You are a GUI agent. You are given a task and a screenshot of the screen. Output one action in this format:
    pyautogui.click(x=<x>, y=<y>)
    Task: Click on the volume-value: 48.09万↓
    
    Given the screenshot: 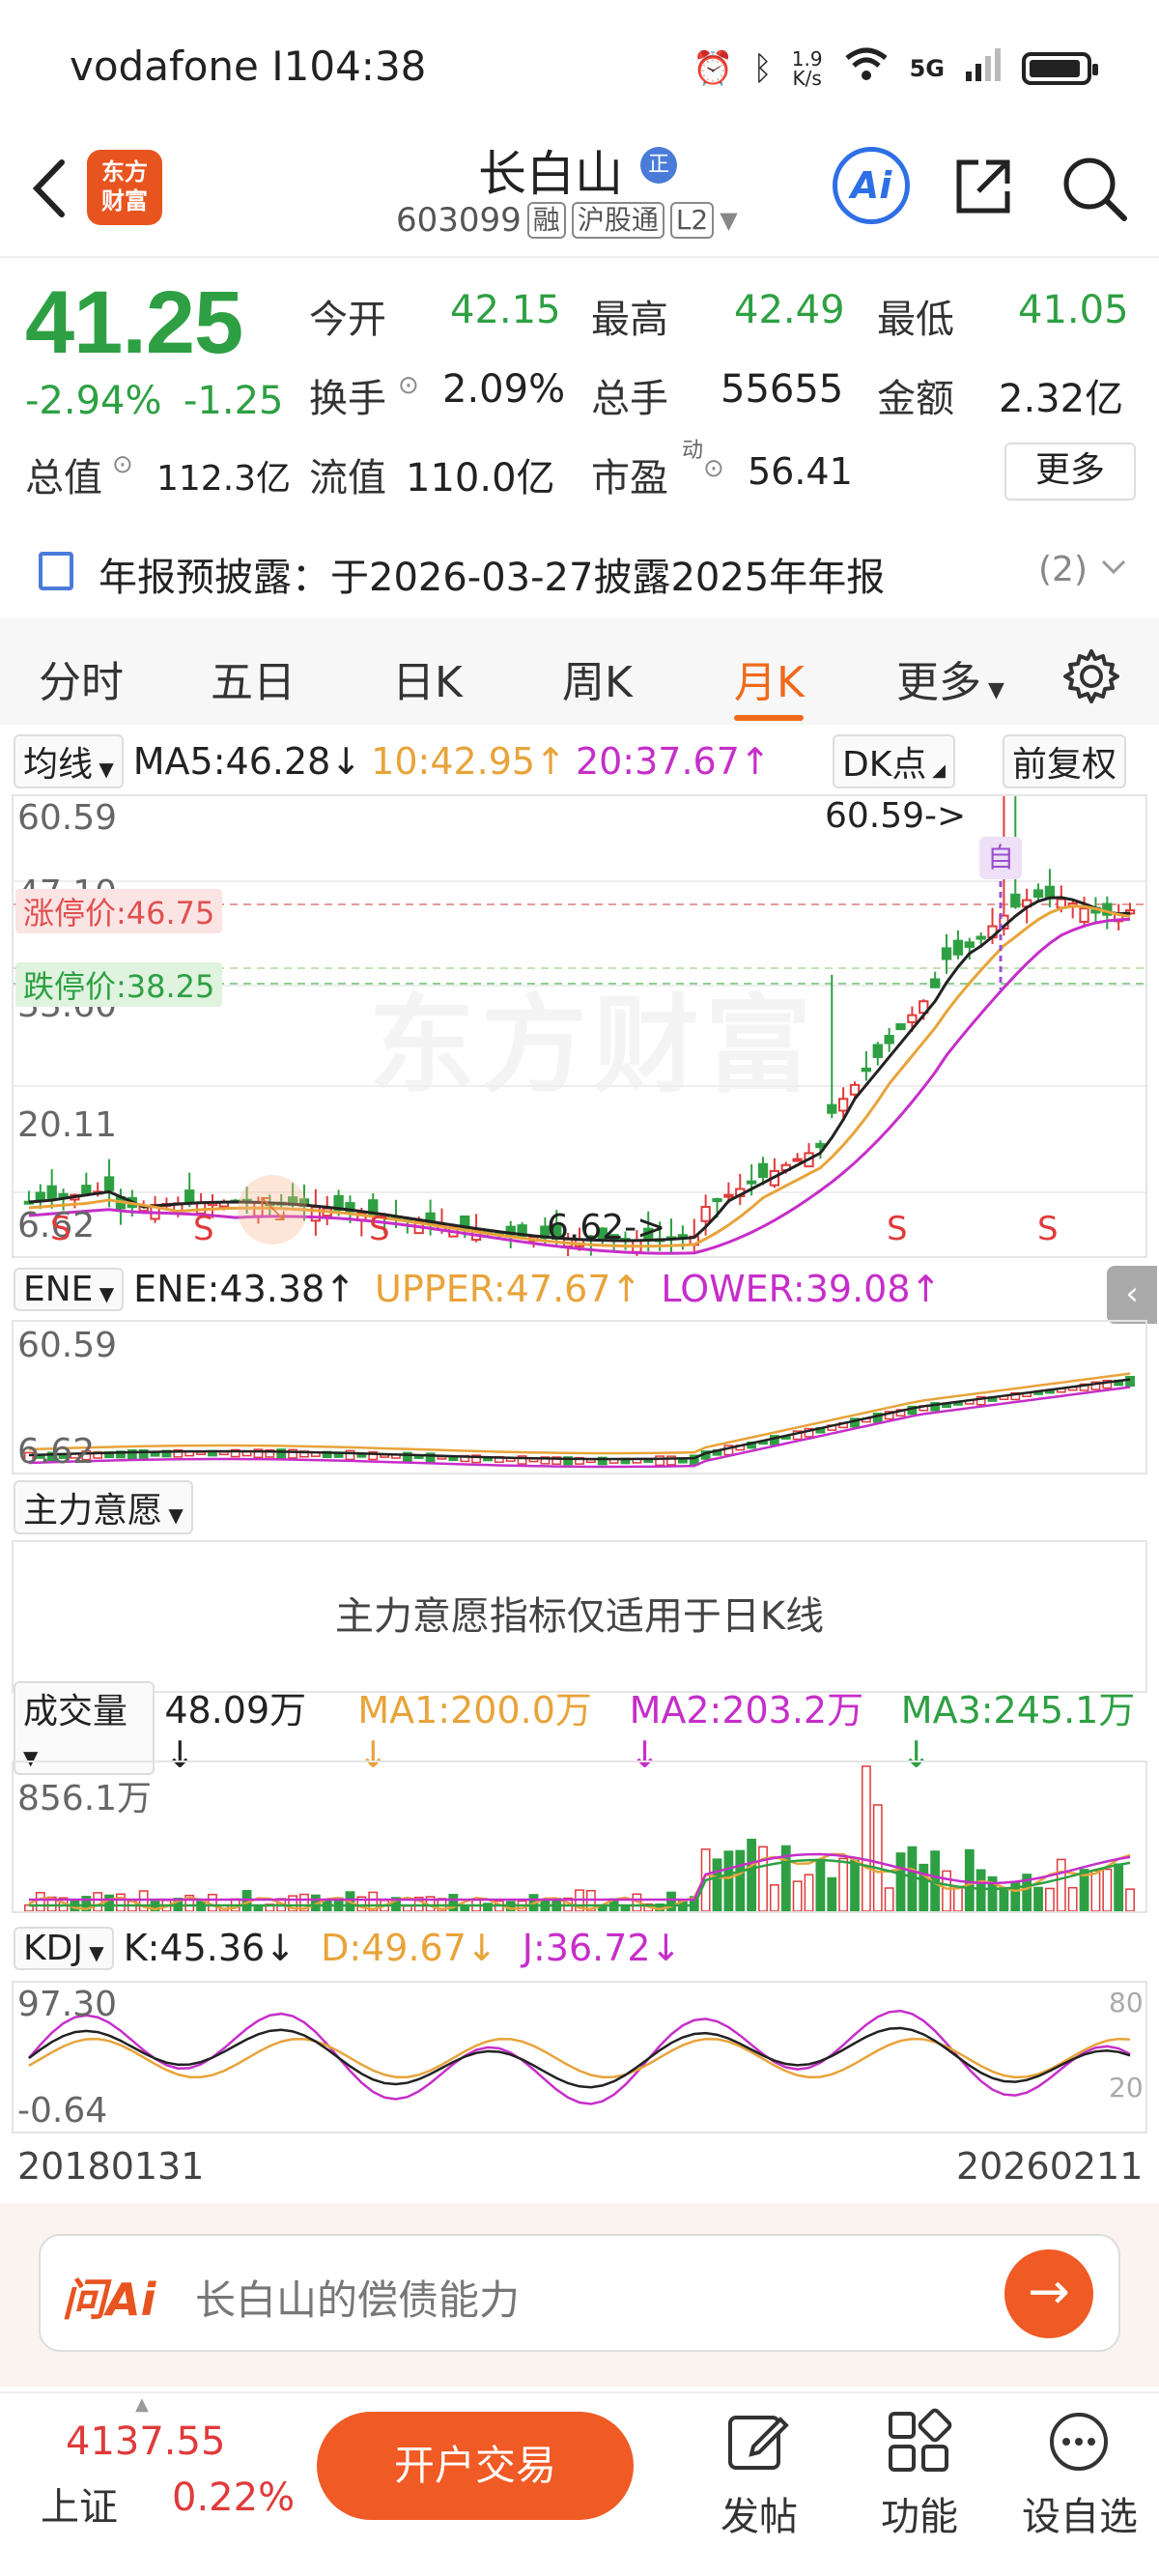 What is the action you would take?
    pyautogui.click(x=236, y=1732)
    